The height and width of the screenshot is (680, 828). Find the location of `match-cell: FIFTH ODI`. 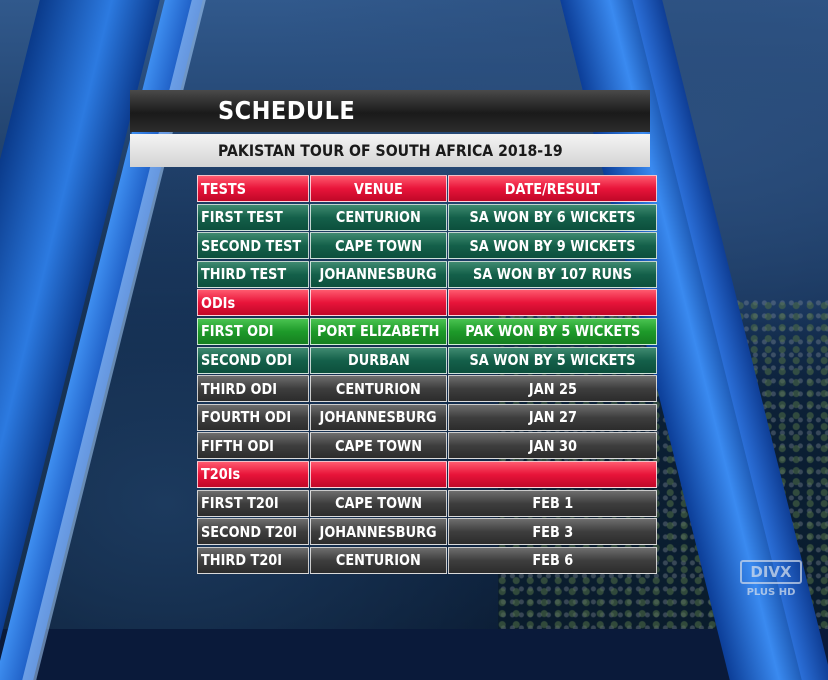

match-cell: FIFTH ODI is located at coordinates (253, 446).